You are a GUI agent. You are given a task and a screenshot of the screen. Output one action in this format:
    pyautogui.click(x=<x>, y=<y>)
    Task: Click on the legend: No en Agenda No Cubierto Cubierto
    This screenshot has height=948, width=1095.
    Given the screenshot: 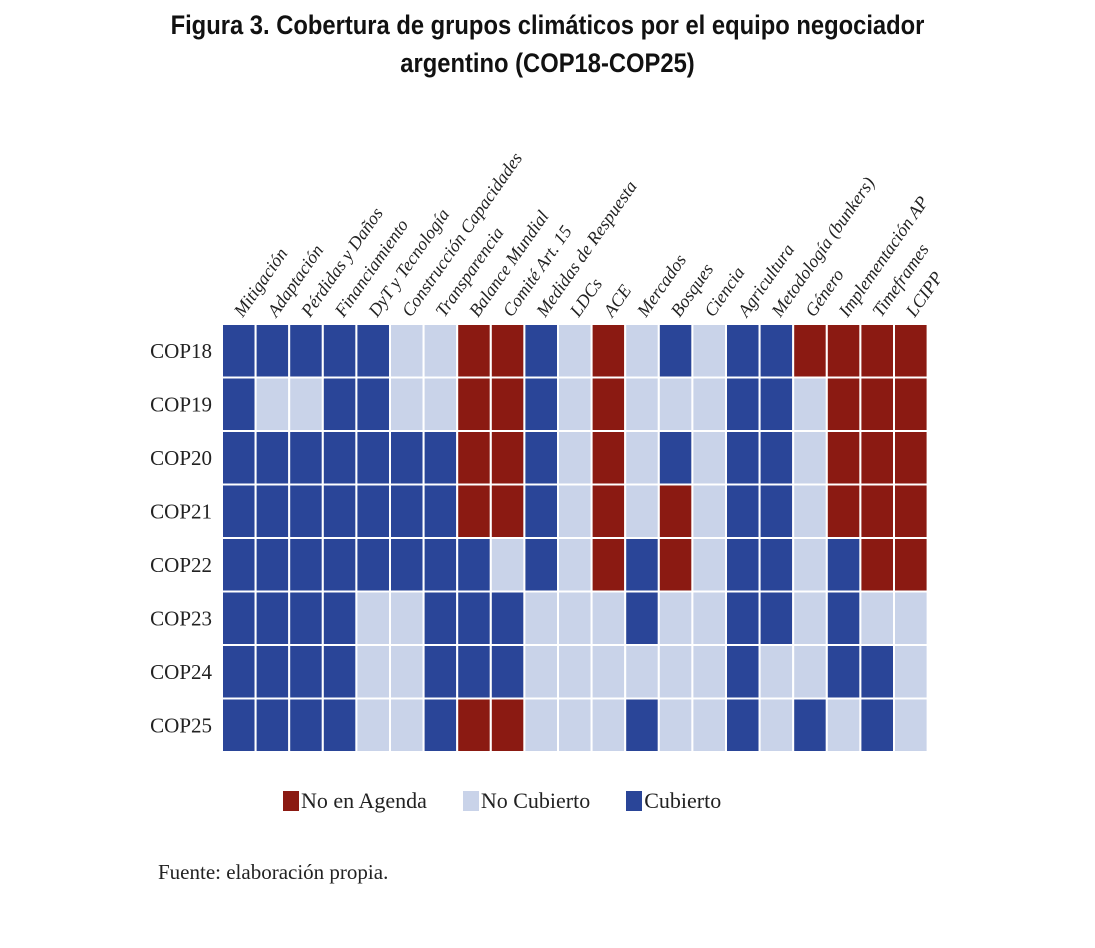 What is the action you would take?
    pyautogui.click(x=520, y=801)
    